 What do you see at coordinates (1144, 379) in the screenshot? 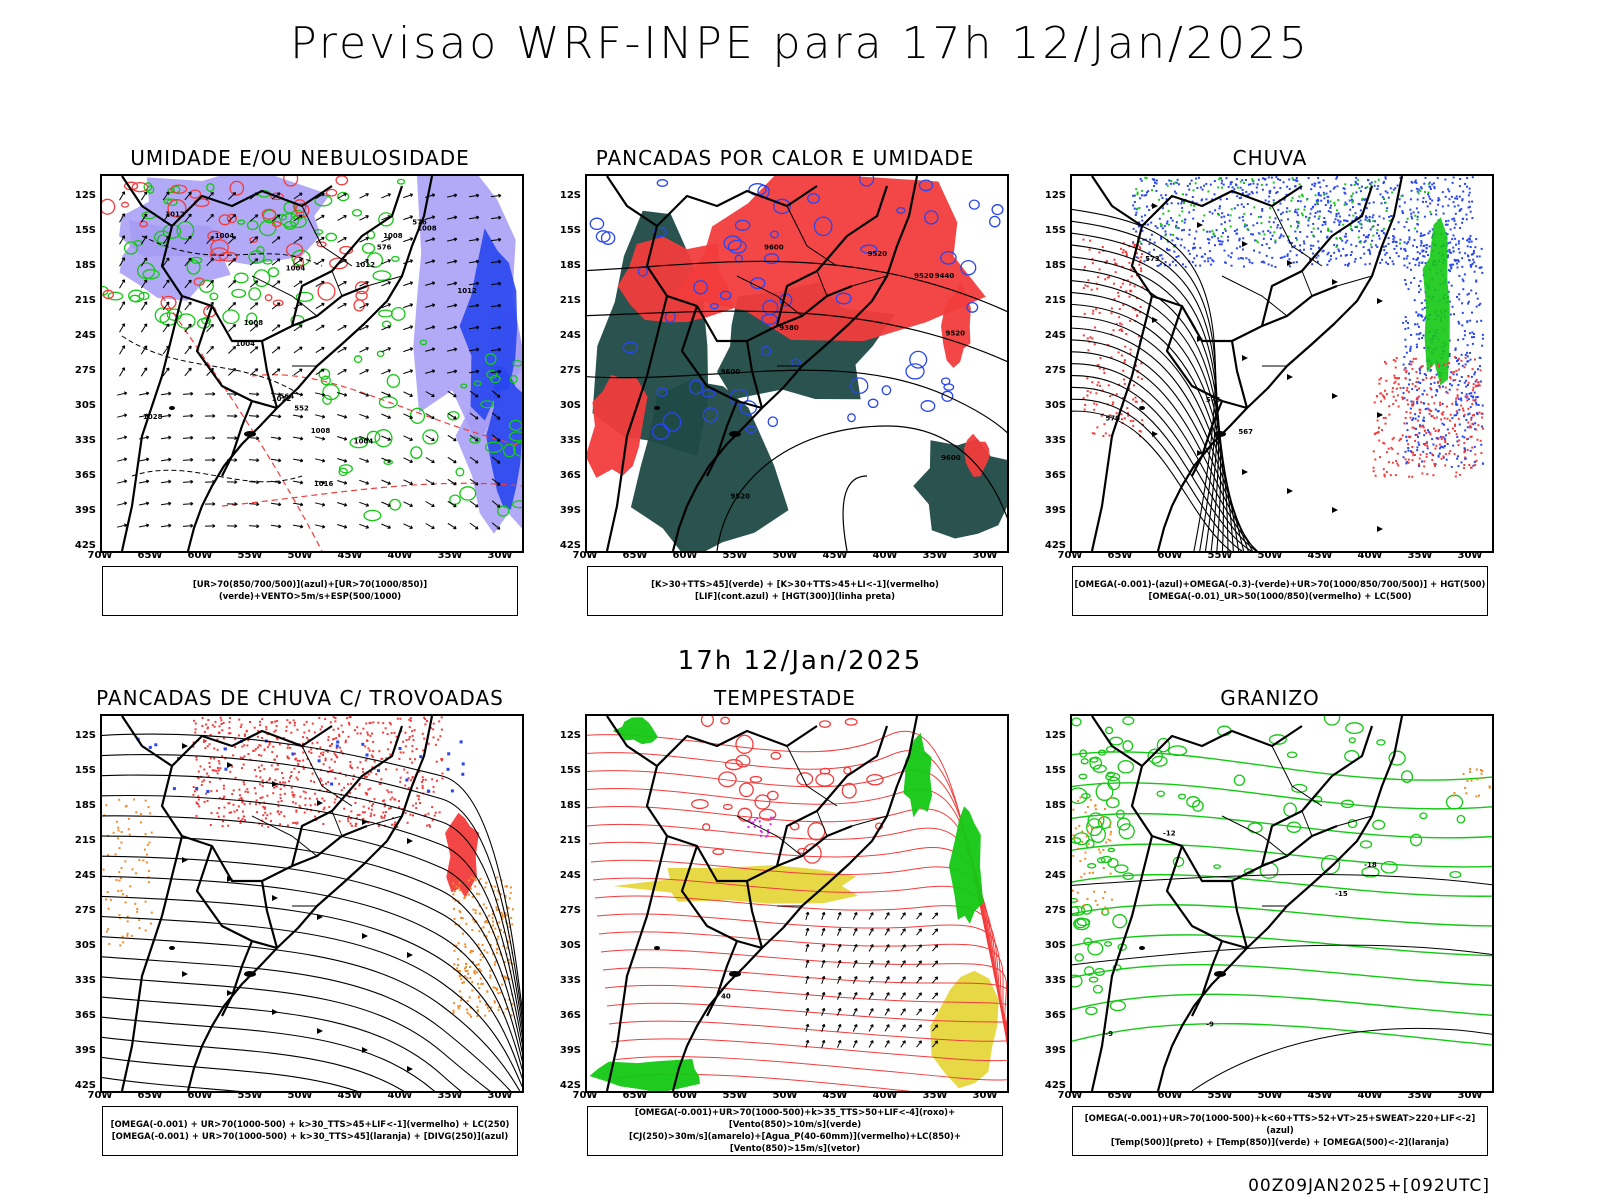
I see `lc500-streamlines-line` at bounding box center [1144, 379].